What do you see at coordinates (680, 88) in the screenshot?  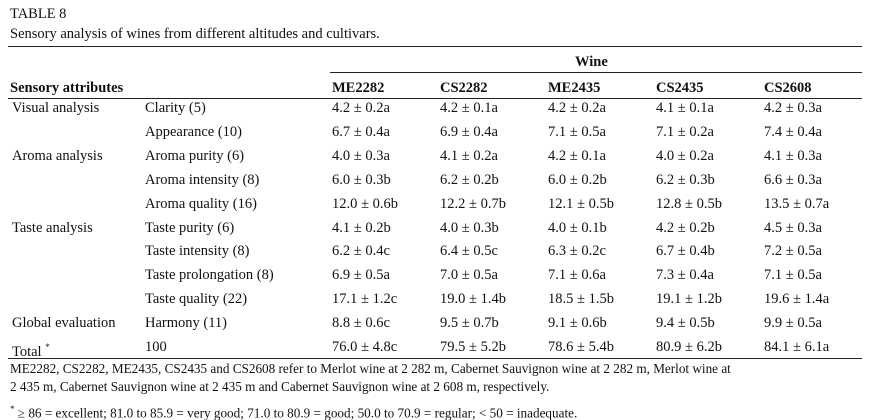 I see `column-header: CS2435` at bounding box center [680, 88].